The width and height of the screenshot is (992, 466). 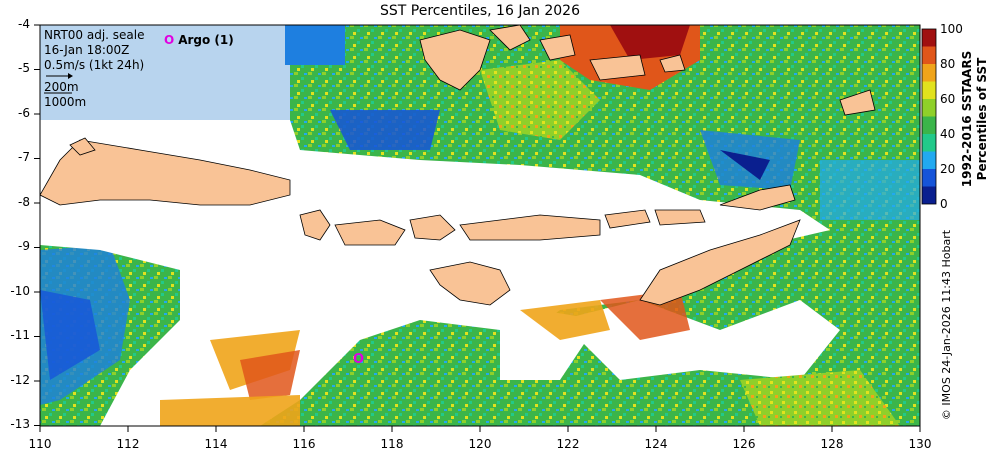 I want to click on y-tick-label: -4, so click(x=24, y=24).